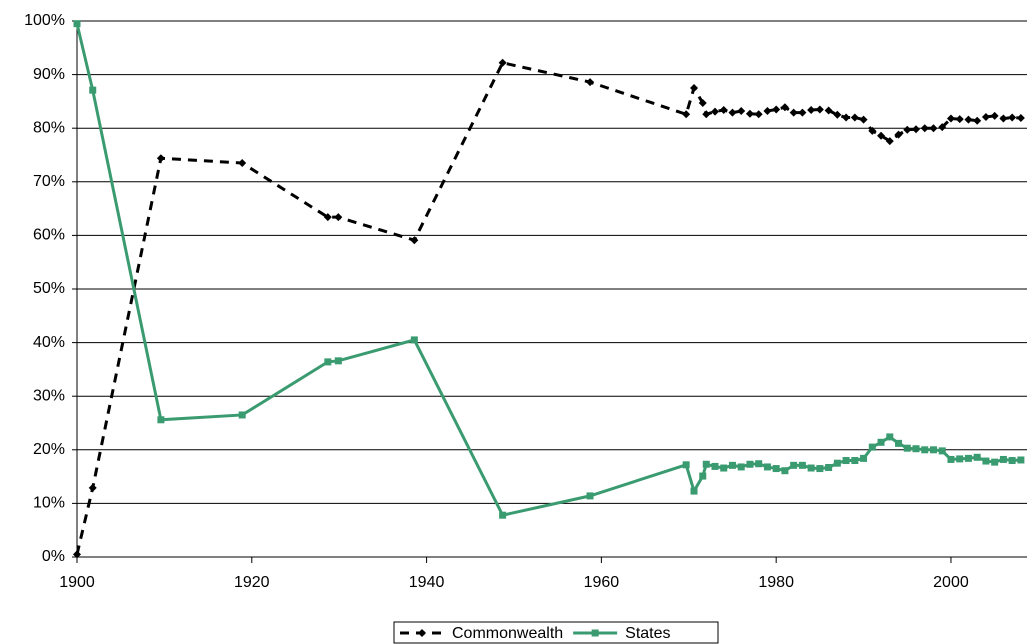 The height and width of the screenshot is (644, 1028). What do you see at coordinates (49, 74) in the screenshot?
I see `y-tick-label: 90%` at bounding box center [49, 74].